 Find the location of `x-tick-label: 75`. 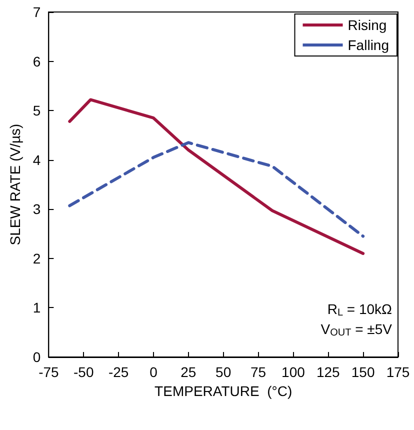

x-tick-label: 75 is located at coordinates (258, 372).